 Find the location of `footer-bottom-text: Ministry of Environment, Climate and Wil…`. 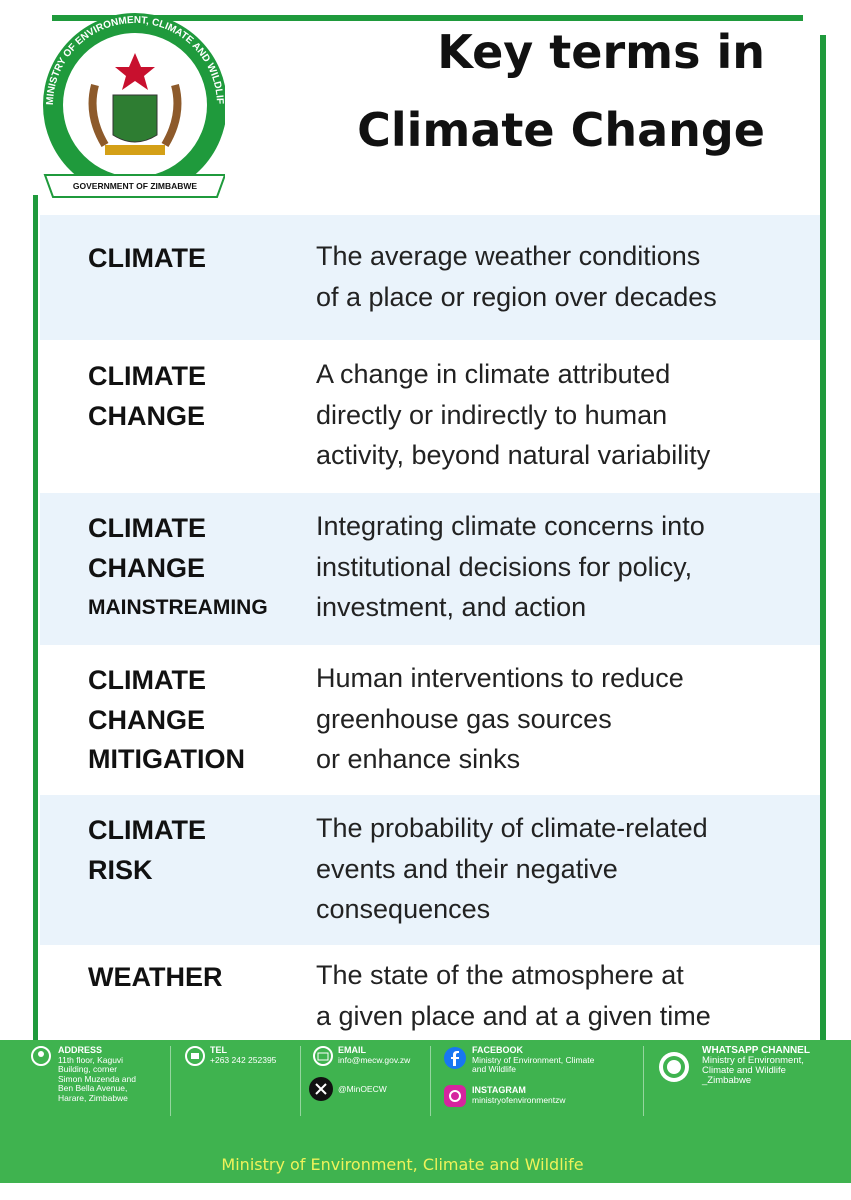

footer-bottom-text: Ministry of Environment, Climate and Wil… is located at coordinates (402, 1164).